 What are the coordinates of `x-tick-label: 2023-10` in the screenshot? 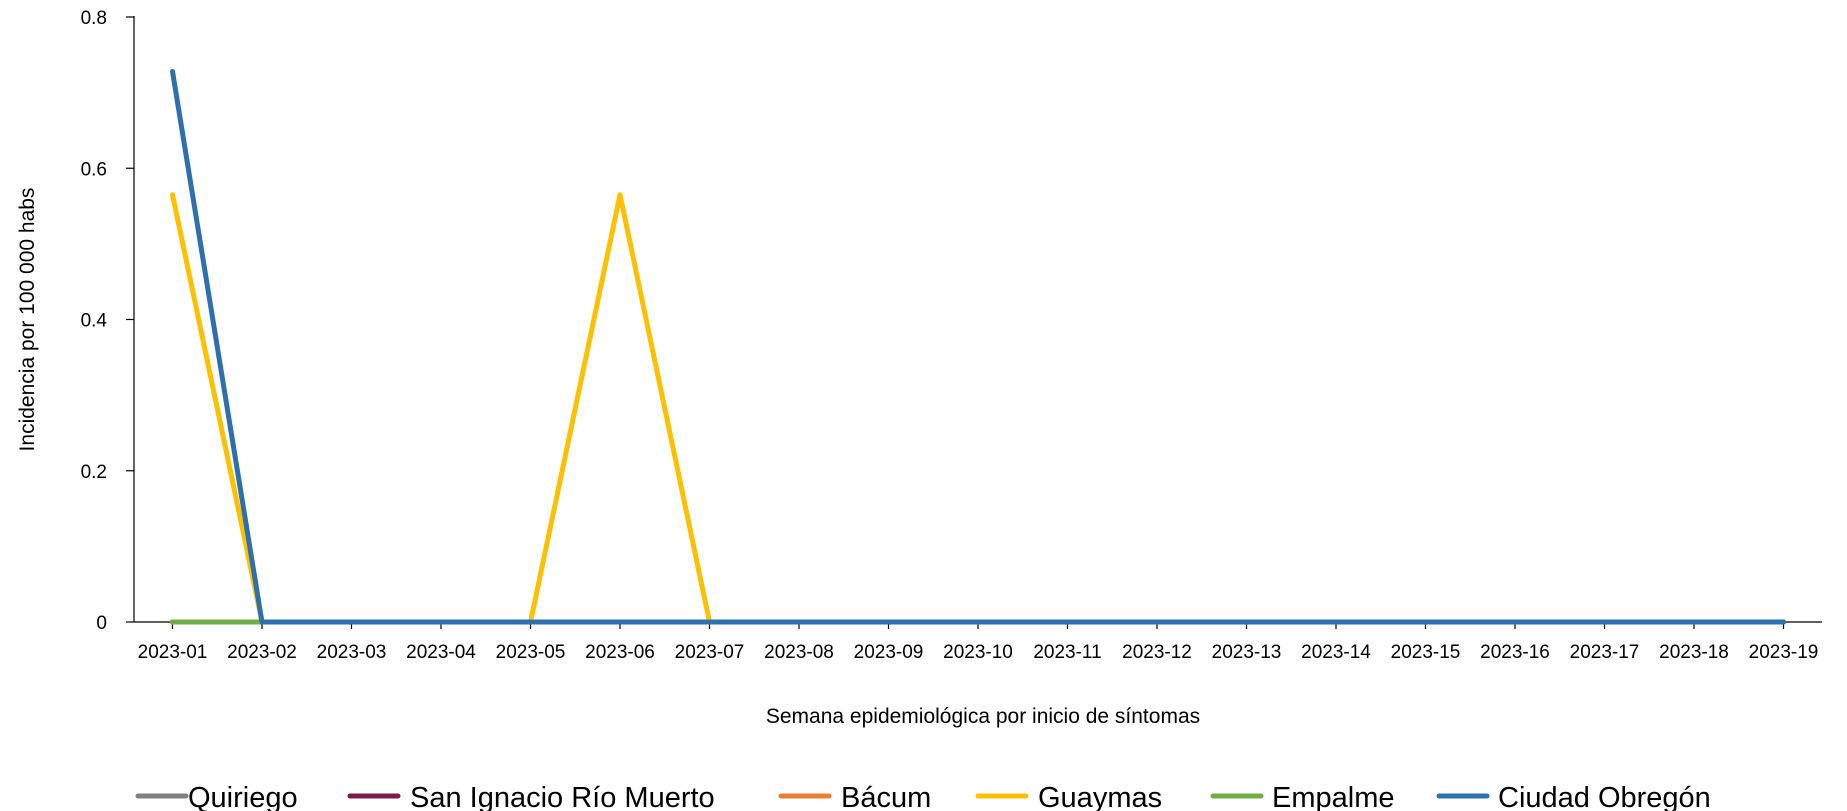 It's located at (978, 652).